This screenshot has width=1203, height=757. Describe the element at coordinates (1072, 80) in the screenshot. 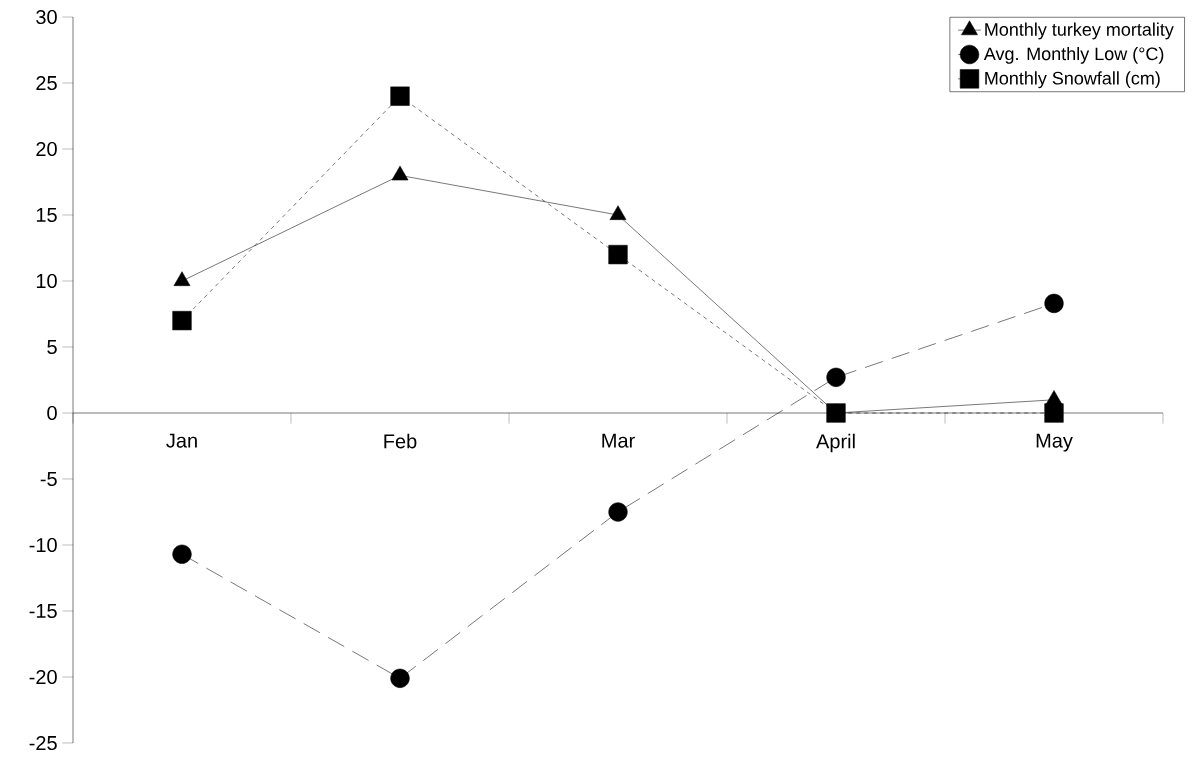

I see `legend-label: Monthly Snowfall (cm)` at that location.